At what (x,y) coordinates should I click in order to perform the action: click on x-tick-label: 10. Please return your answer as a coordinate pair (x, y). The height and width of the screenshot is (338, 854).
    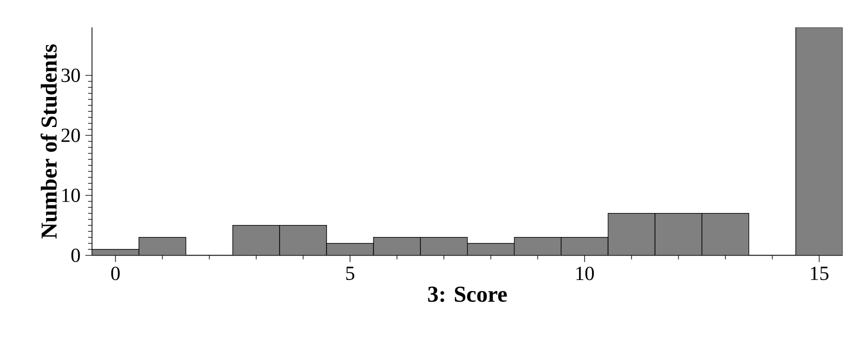
    Looking at the image, I should click on (585, 273).